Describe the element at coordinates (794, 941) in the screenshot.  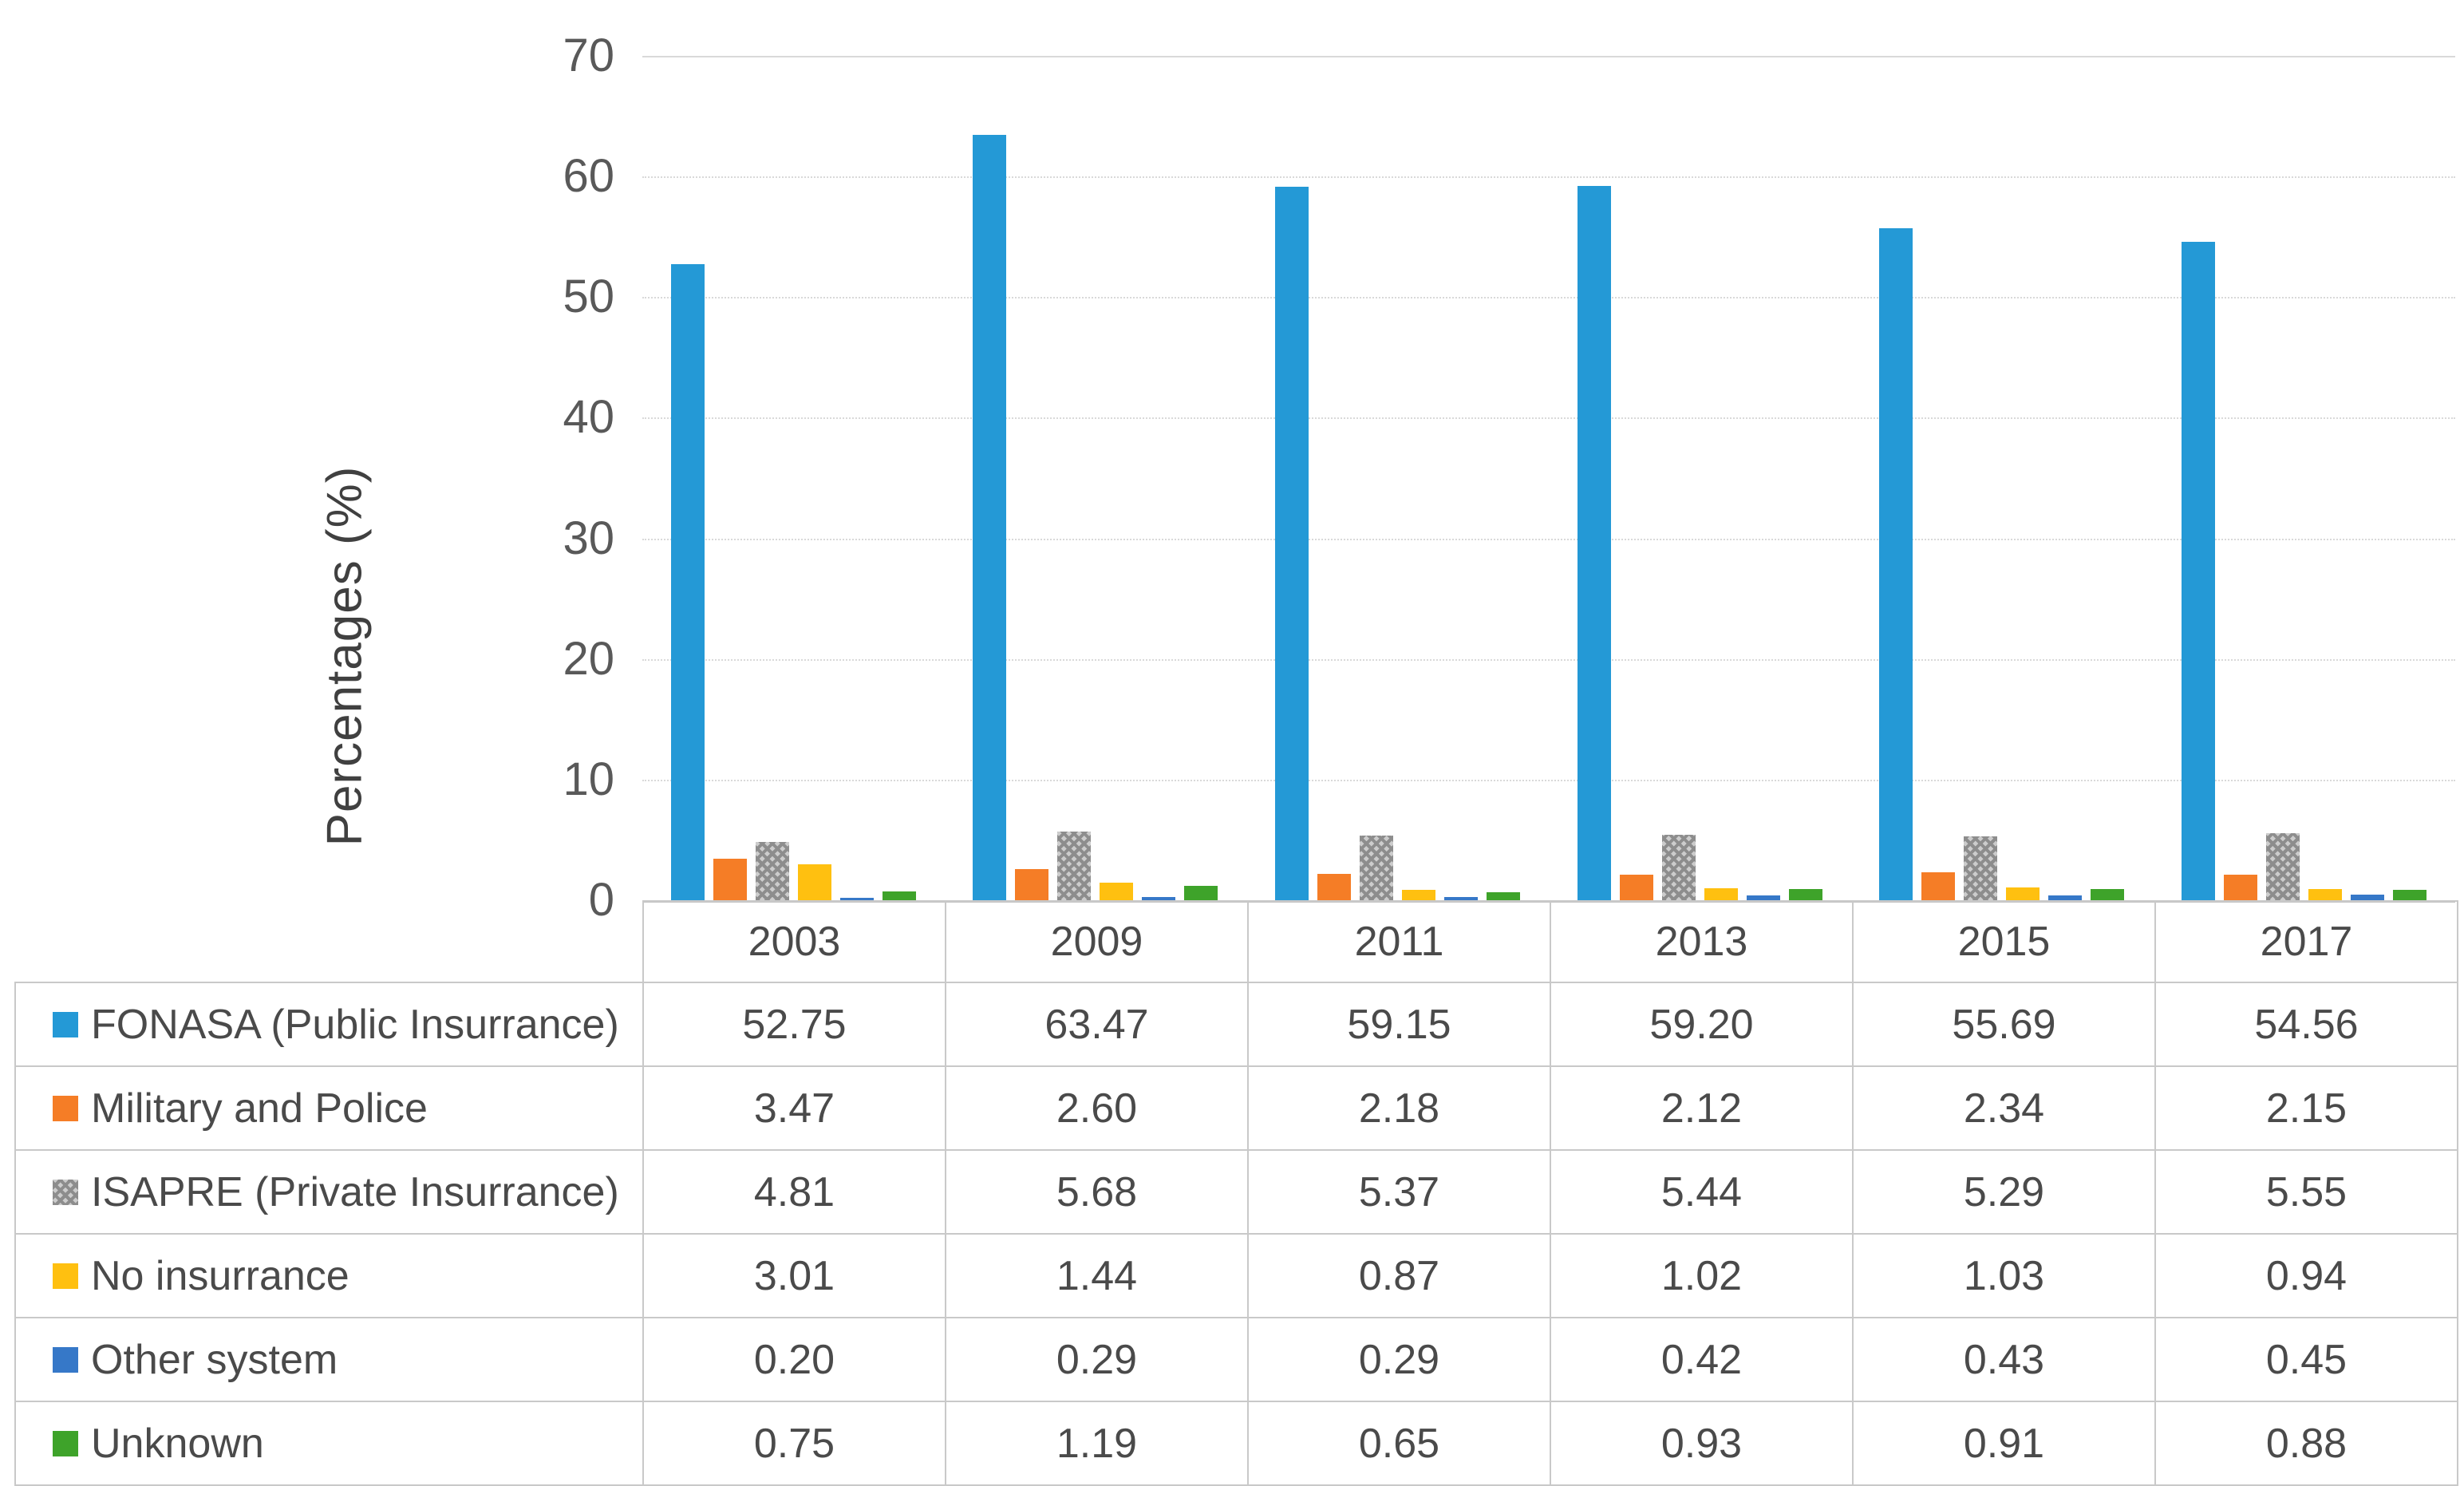
I see `year-header-2003: 2003` at that location.